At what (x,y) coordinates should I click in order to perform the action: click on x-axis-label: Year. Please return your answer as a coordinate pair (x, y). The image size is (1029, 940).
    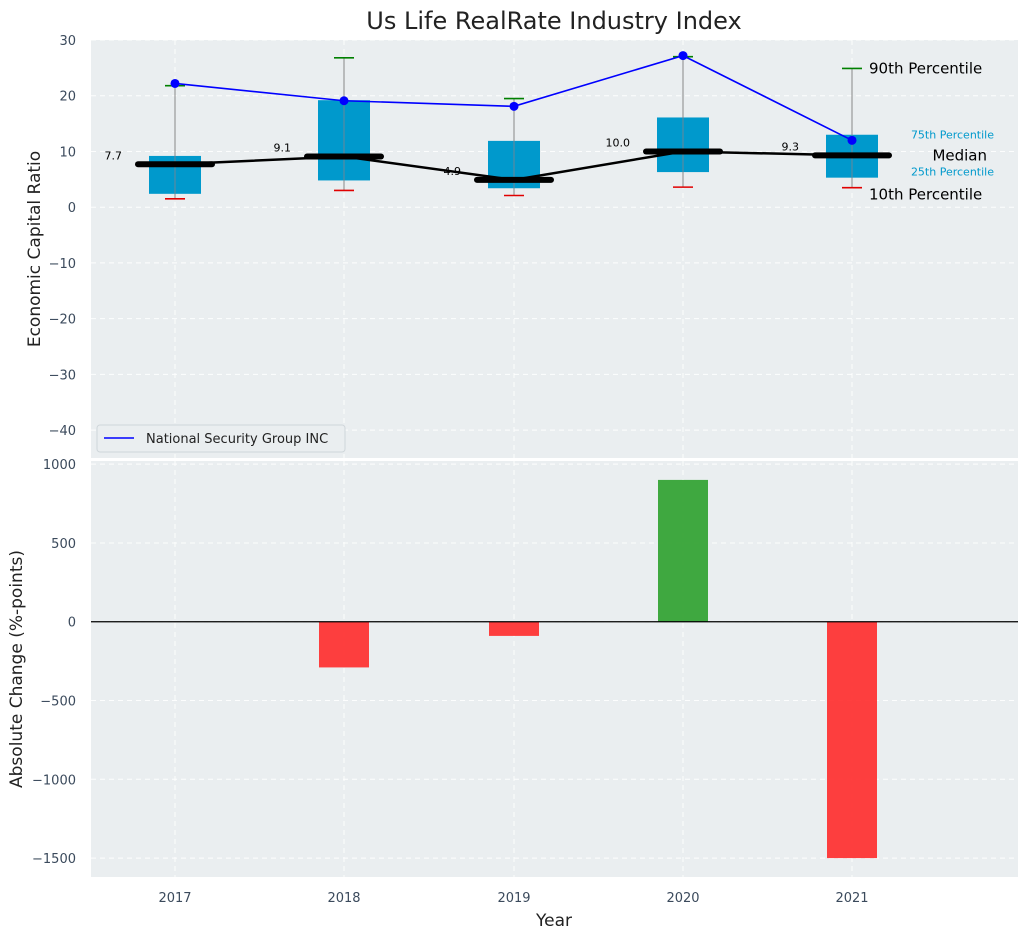
    Looking at the image, I should click on (553, 921).